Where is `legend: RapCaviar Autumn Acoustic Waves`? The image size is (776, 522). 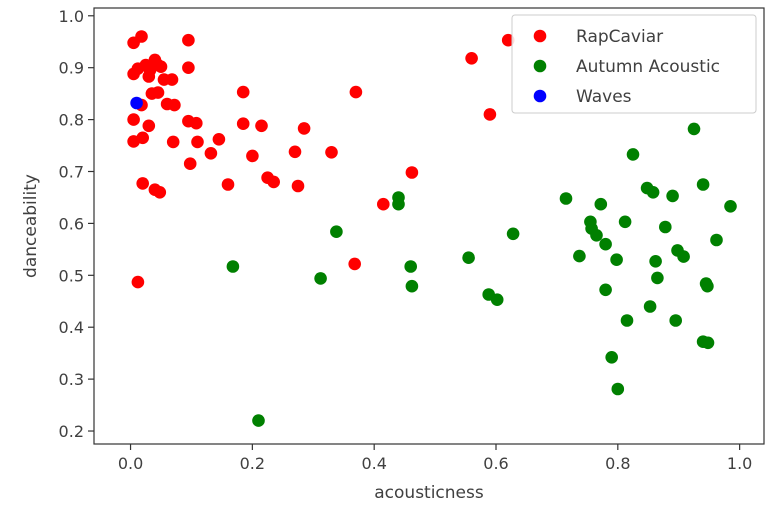
legend: RapCaviar Autumn Acoustic Waves is located at coordinates (634, 64).